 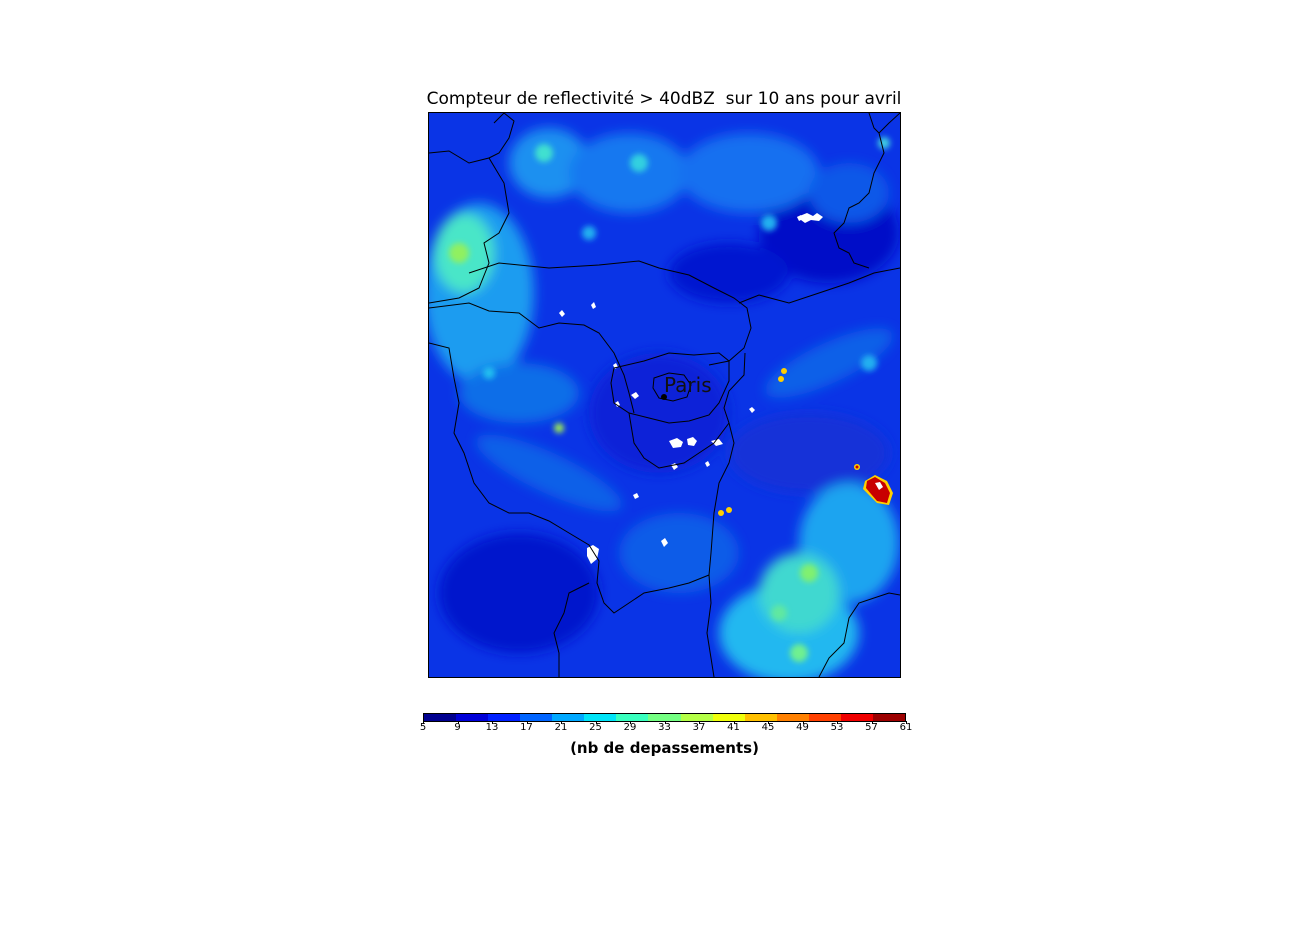 What do you see at coordinates (805, 442) in the screenshot?
I see `hotspot-cluster` at bounding box center [805, 442].